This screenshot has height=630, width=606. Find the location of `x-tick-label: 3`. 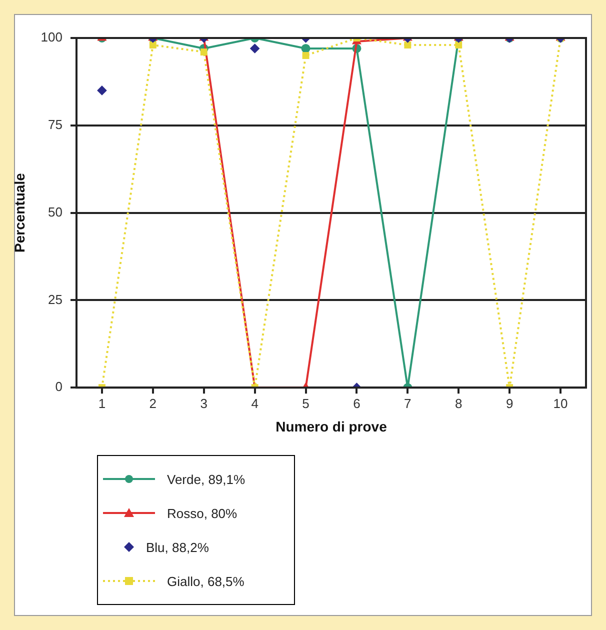

x-tick-label: 3 is located at coordinates (204, 403).